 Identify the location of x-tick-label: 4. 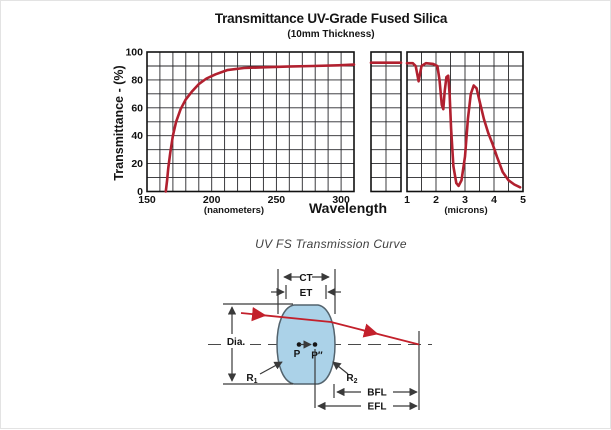
(494, 200).